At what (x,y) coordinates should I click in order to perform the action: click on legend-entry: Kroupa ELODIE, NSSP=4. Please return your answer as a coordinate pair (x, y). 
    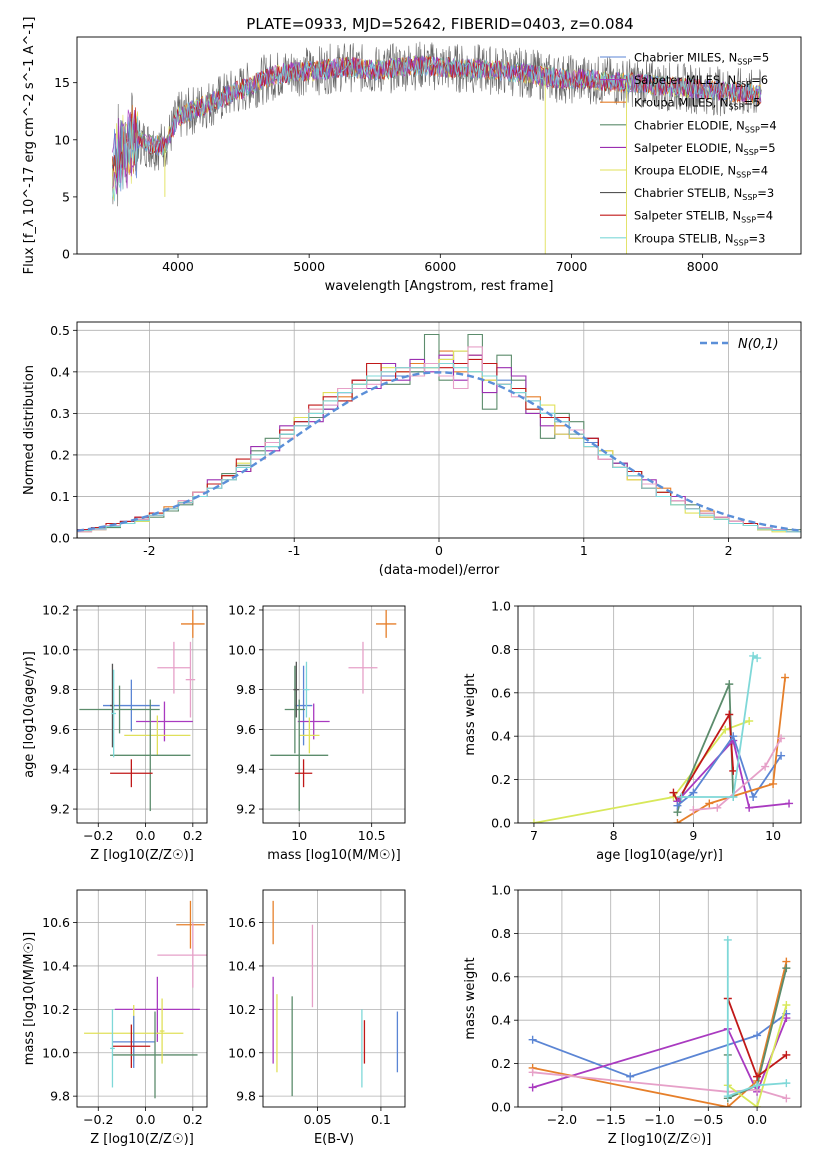
    Looking at the image, I should click on (701, 172).